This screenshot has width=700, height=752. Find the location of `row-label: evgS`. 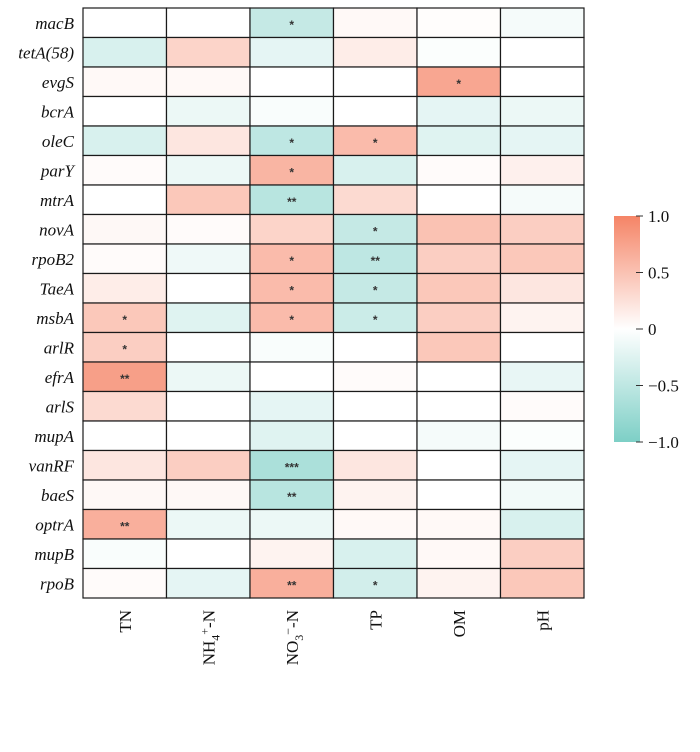

row-label: evgS is located at coordinates (58, 82).